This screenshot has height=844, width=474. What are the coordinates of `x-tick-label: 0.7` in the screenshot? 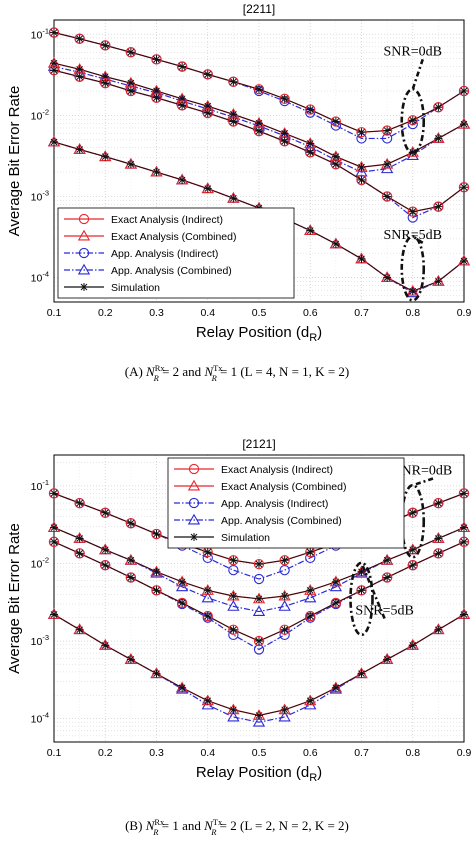 It's located at (361, 753).